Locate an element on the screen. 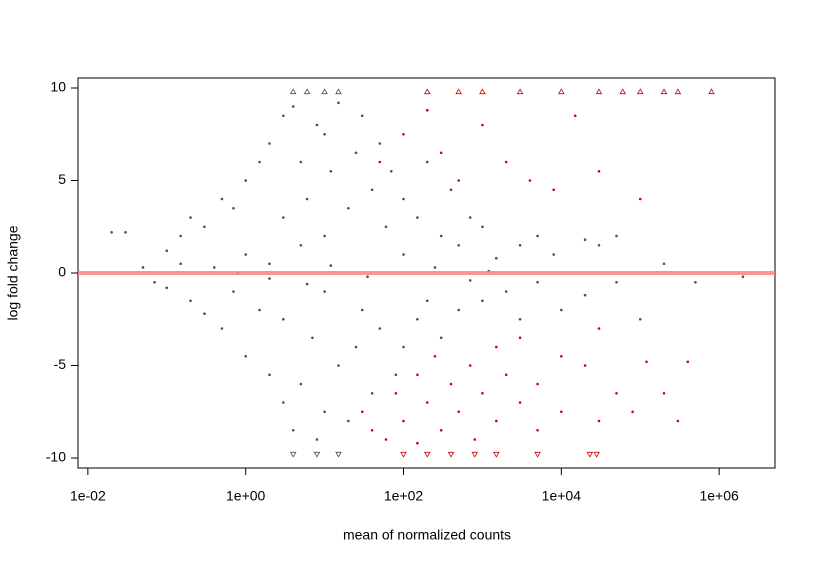 The height and width of the screenshot is (566, 816). x-axis-label: mean of normalized counts is located at coordinates (427, 535).